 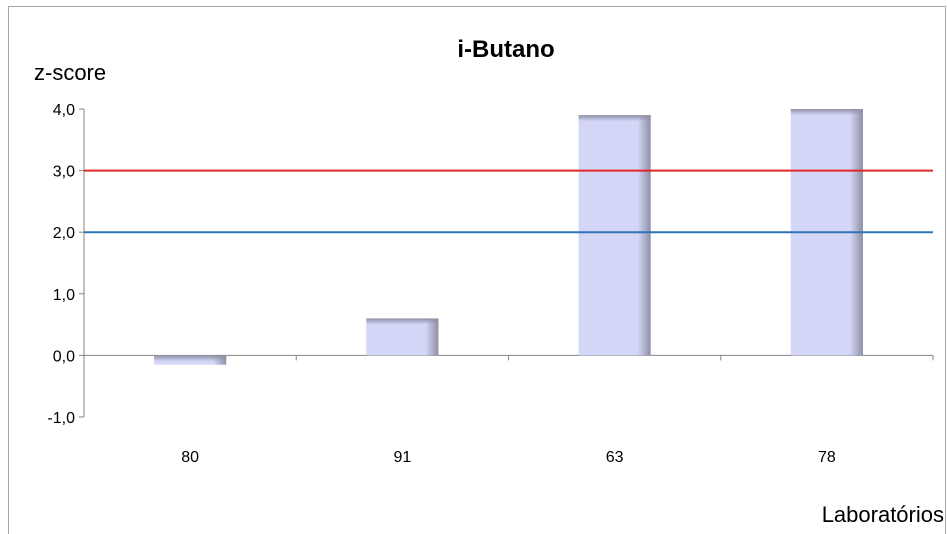 I want to click on y-tick-label: -1,0, so click(x=61, y=418).